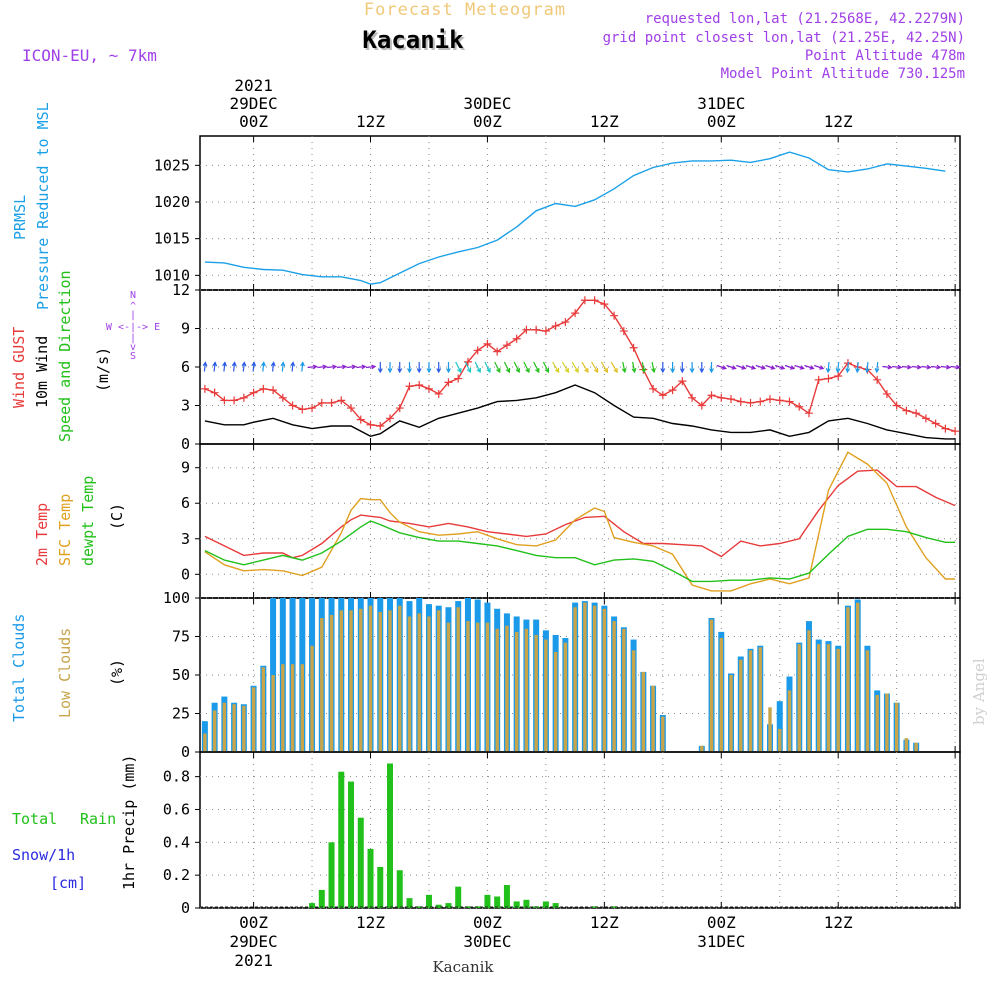 The height and width of the screenshot is (1000, 1000). What do you see at coordinates (43, 855) in the screenshot?
I see `snow-label: Snow/1h` at bounding box center [43, 855].